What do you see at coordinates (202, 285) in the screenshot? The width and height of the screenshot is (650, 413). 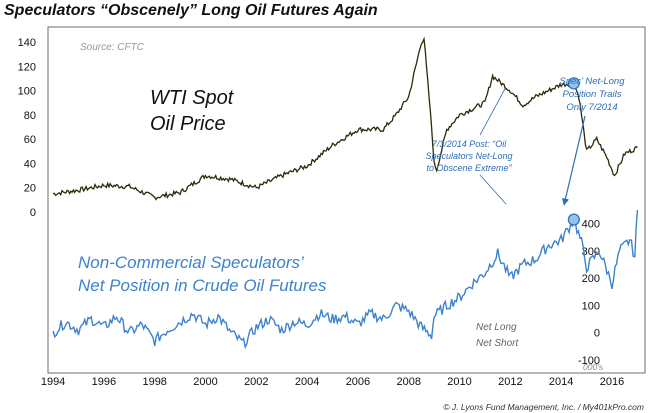 I see `spec-series-label-line2: Net Position in Crude Oil Futures` at bounding box center [202, 285].